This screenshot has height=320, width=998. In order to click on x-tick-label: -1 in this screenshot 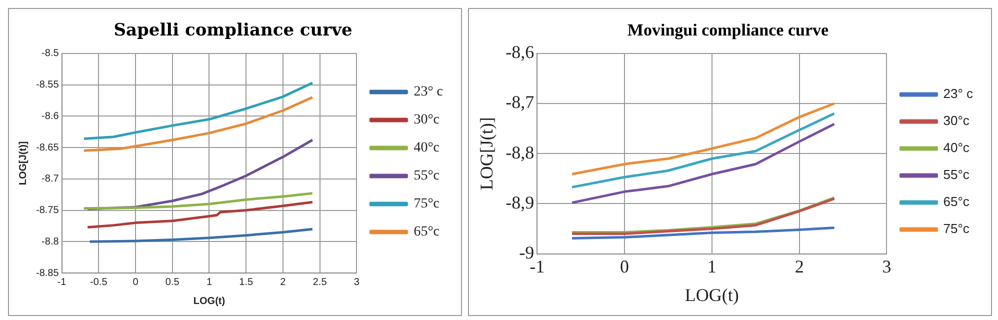, I will do `click(62, 282)`.